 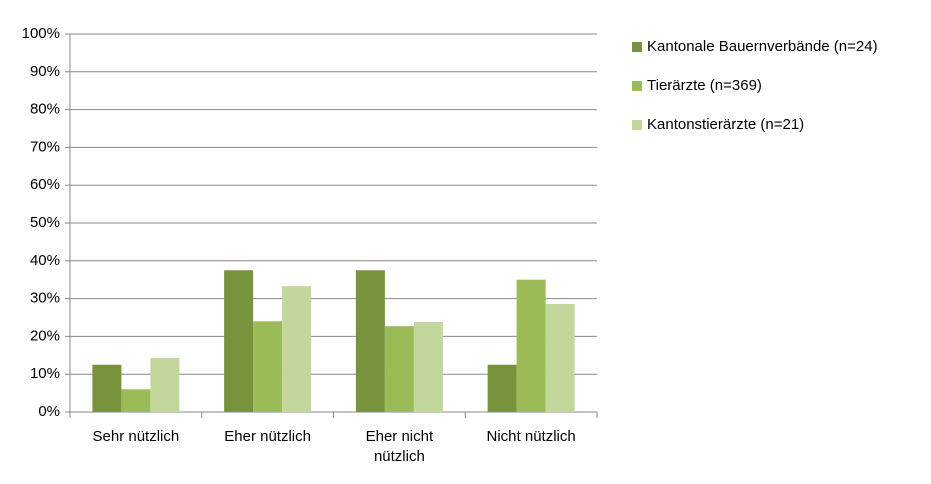 What do you see at coordinates (136, 436) in the screenshot?
I see `x-tick-label: Sehr nützlich` at bounding box center [136, 436].